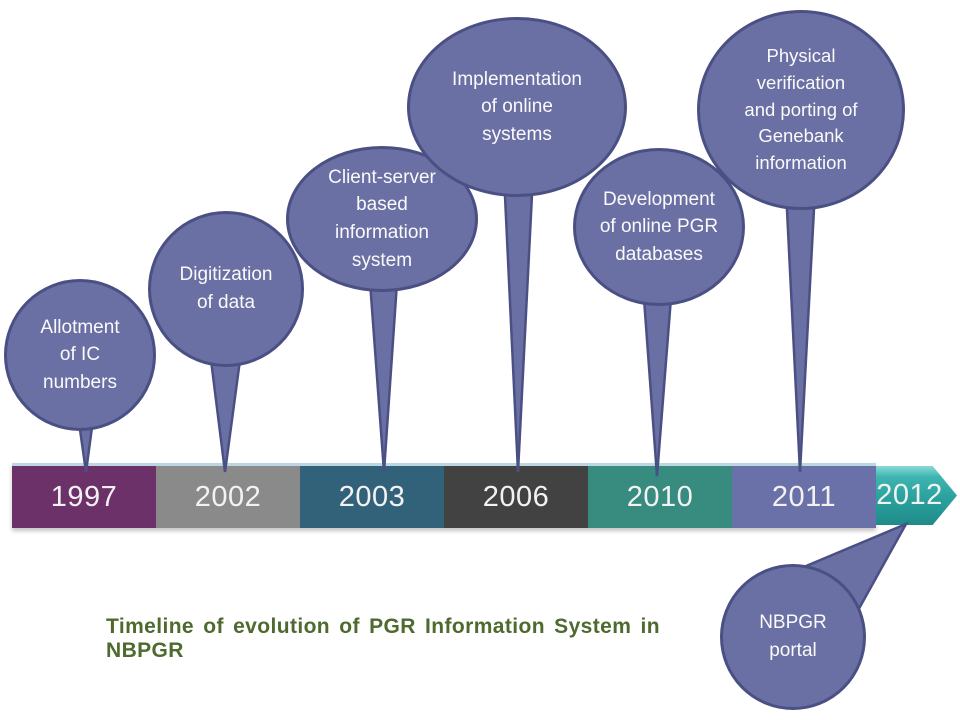 Image resolution: width=960 pixels, height=720 pixels. What do you see at coordinates (382, 218) in the screenshot?
I see `balloon-label: Client-server based information system` at bounding box center [382, 218].